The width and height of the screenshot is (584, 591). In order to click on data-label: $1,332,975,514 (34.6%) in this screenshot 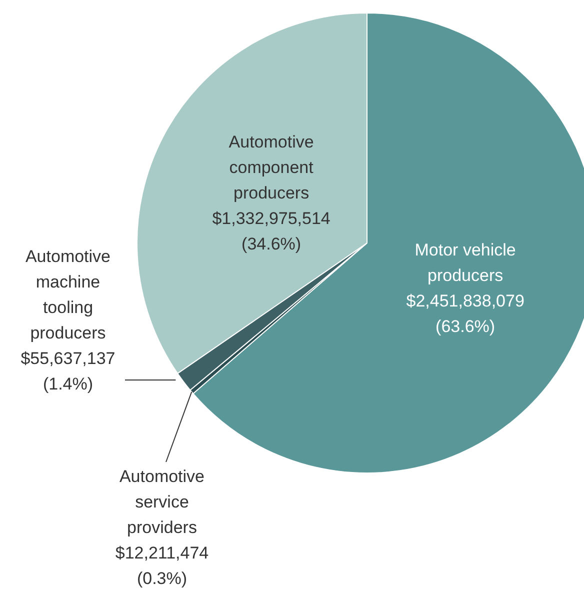, I will do `click(271, 231)`.